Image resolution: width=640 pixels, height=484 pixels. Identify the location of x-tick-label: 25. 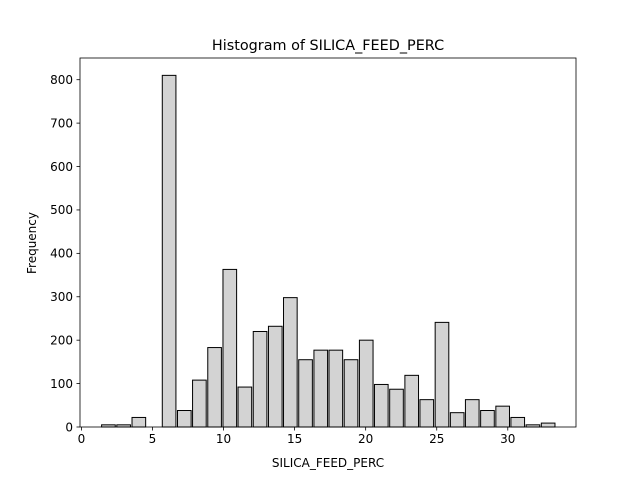
(436, 439).